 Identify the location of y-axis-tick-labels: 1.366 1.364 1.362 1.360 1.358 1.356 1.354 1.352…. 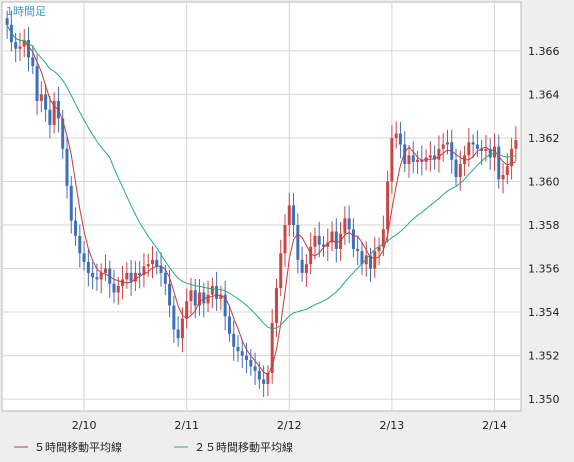
(544, 225).